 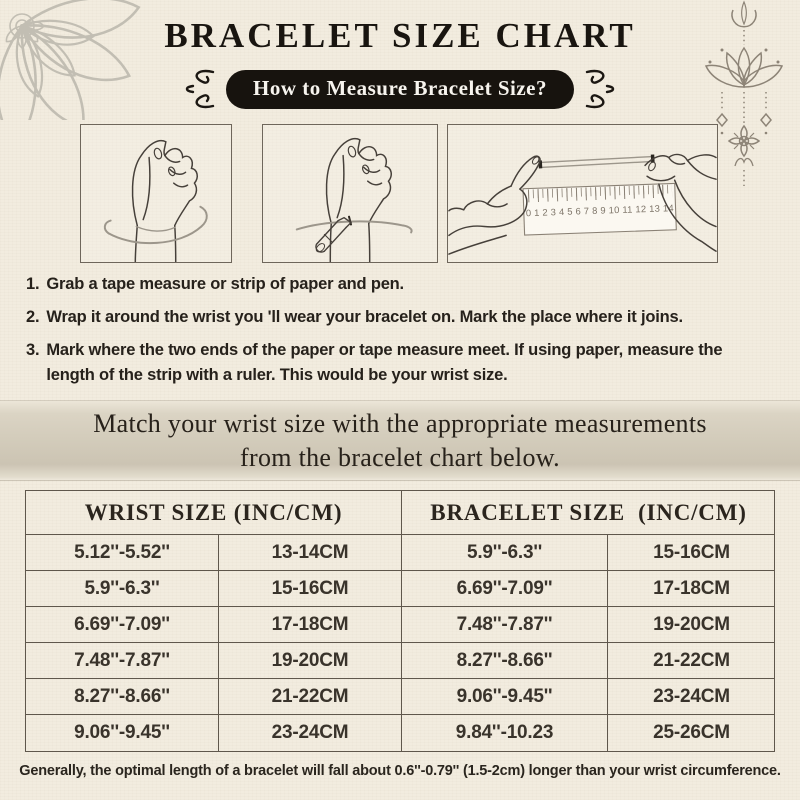 I want to click on cell-wrist-cm: 19-20CM, so click(x=310, y=661).